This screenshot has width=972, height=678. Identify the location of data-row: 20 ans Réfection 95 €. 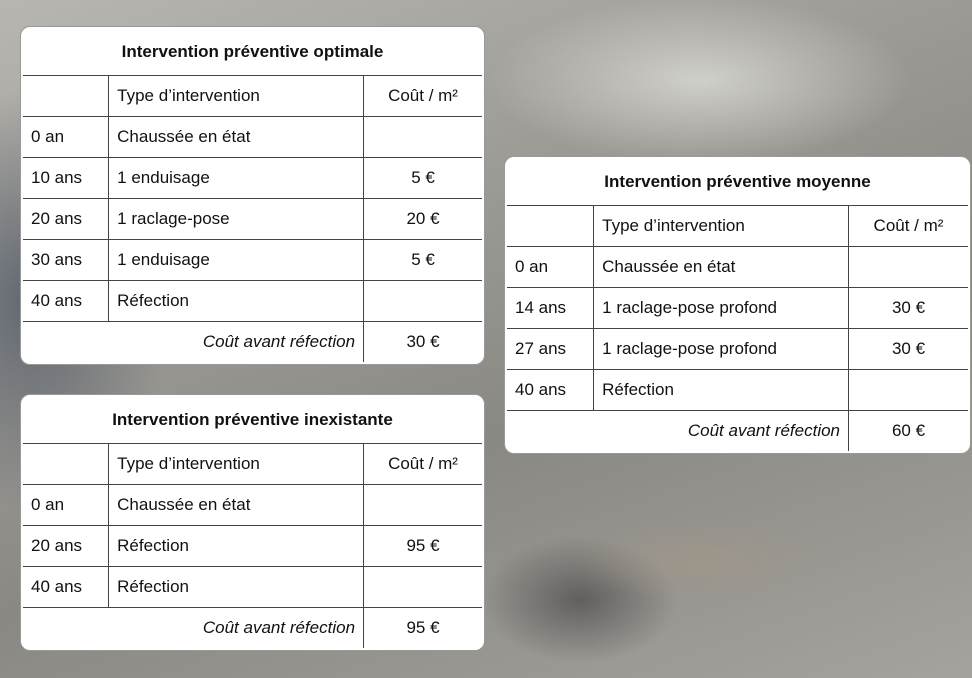
(252, 546).